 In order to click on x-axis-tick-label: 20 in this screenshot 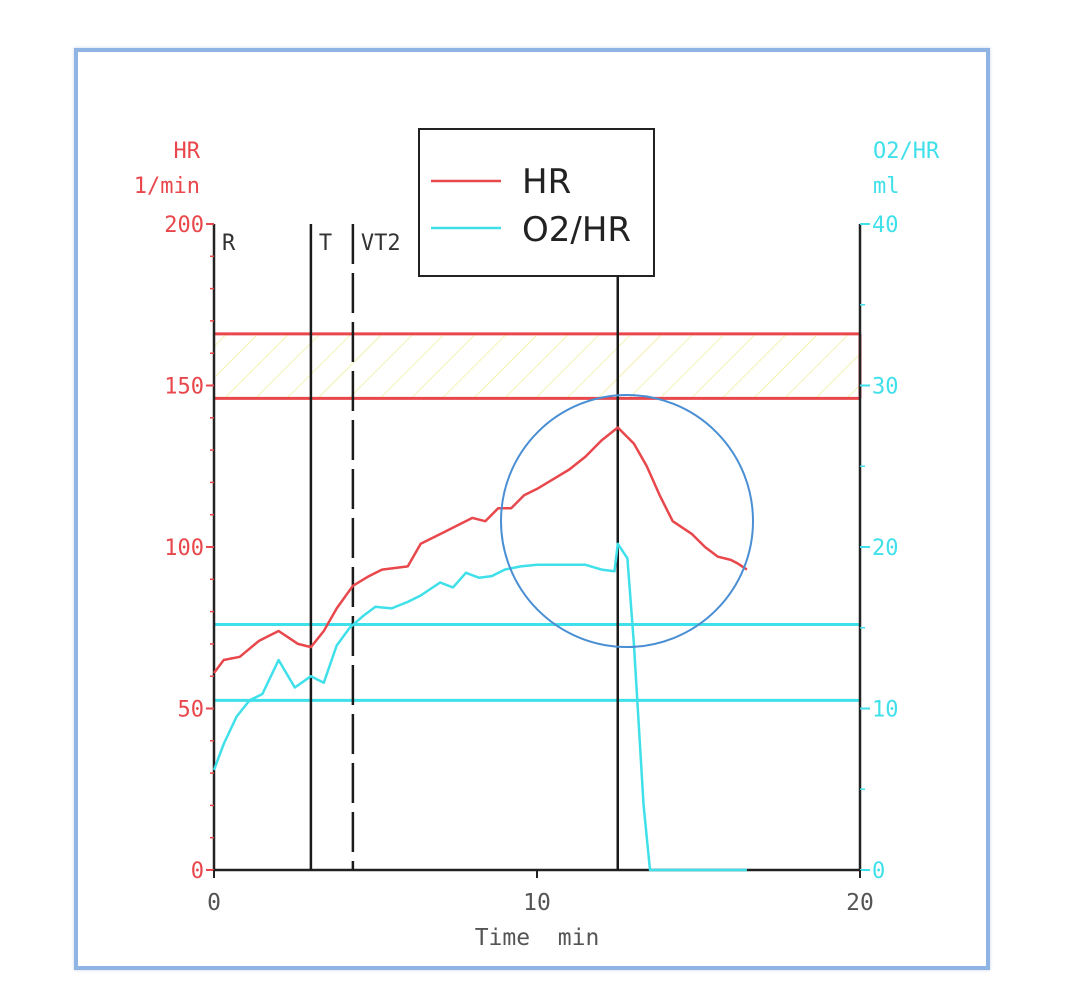, I will do `click(860, 903)`.